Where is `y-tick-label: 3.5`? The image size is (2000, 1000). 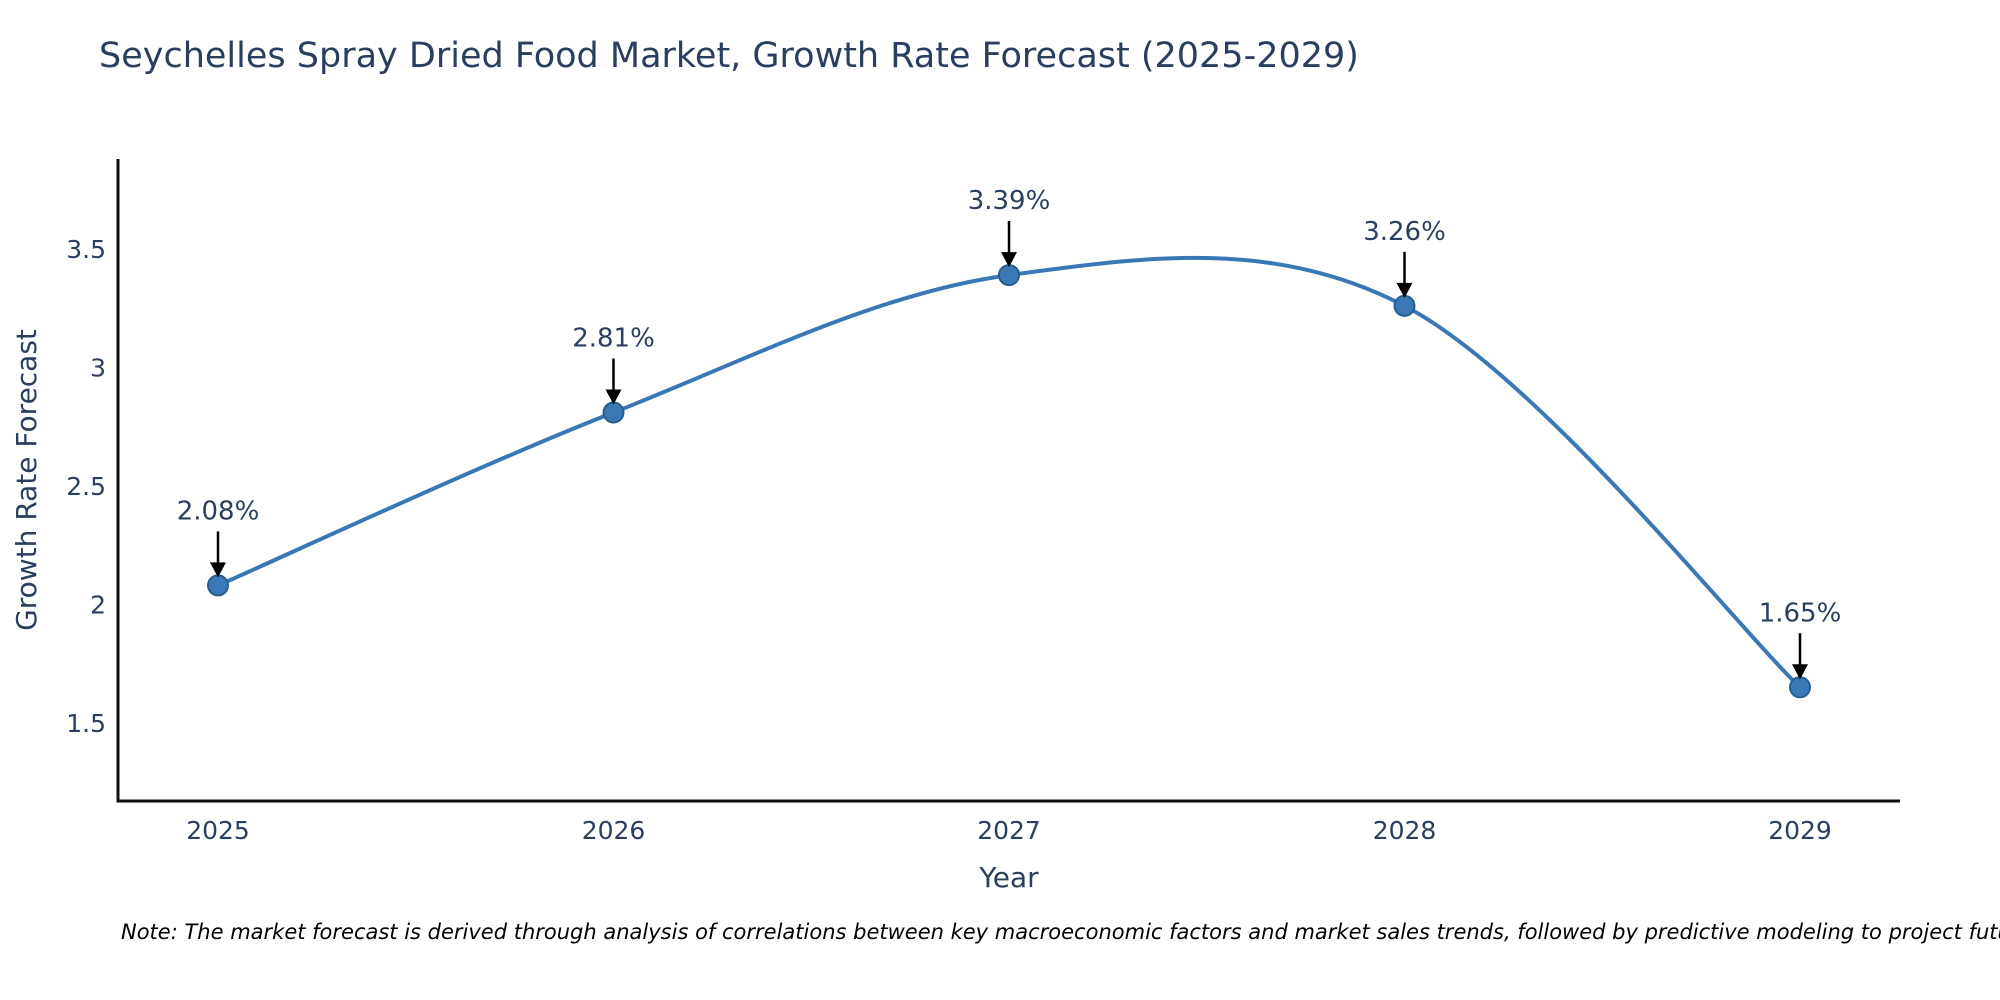
y-tick-label: 3.5 is located at coordinates (86, 249).